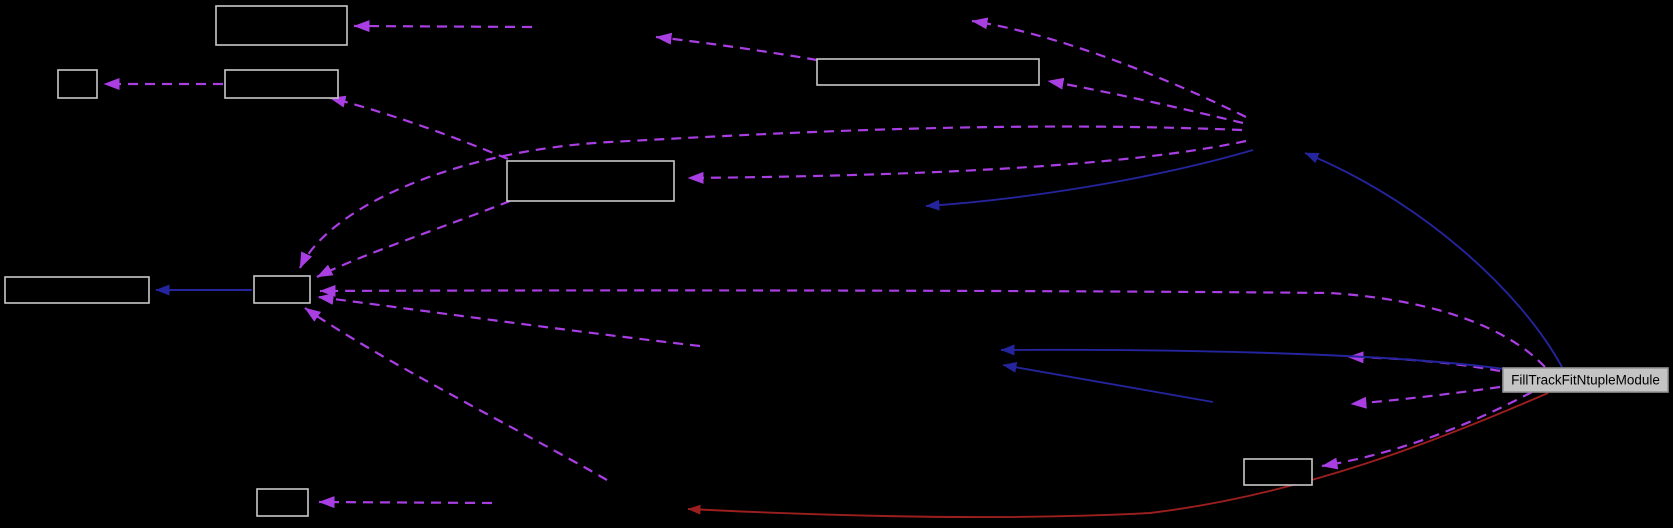 The width and height of the screenshot is (1673, 528). Describe the element at coordinates (419, 128) in the screenshot. I see `edge-center-to-upper-wide` at that location.